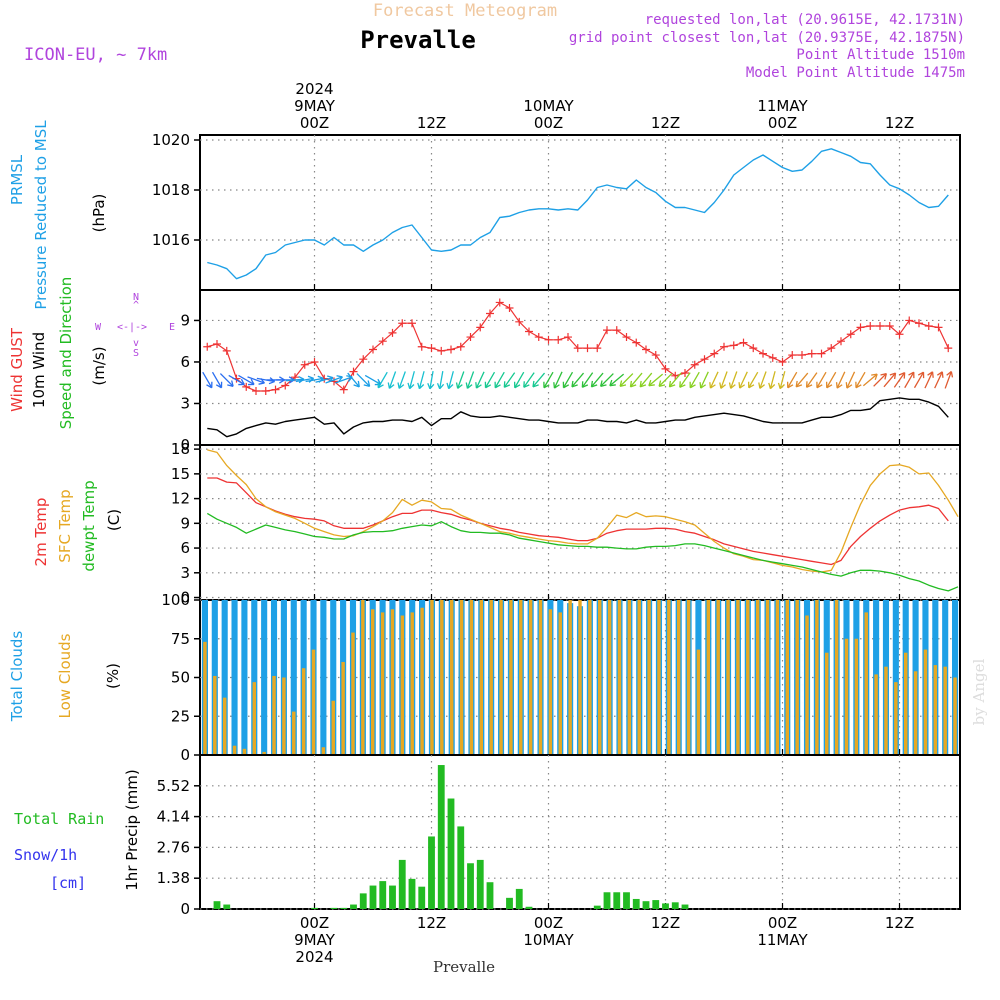  Describe the element at coordinates (578, 417) in the screenshot. I see `wind10-line` at that location.